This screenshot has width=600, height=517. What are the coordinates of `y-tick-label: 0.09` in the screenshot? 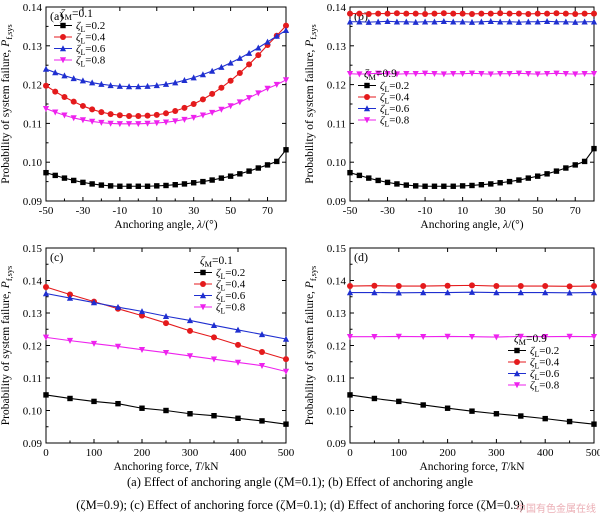 It's located at (33, 202).